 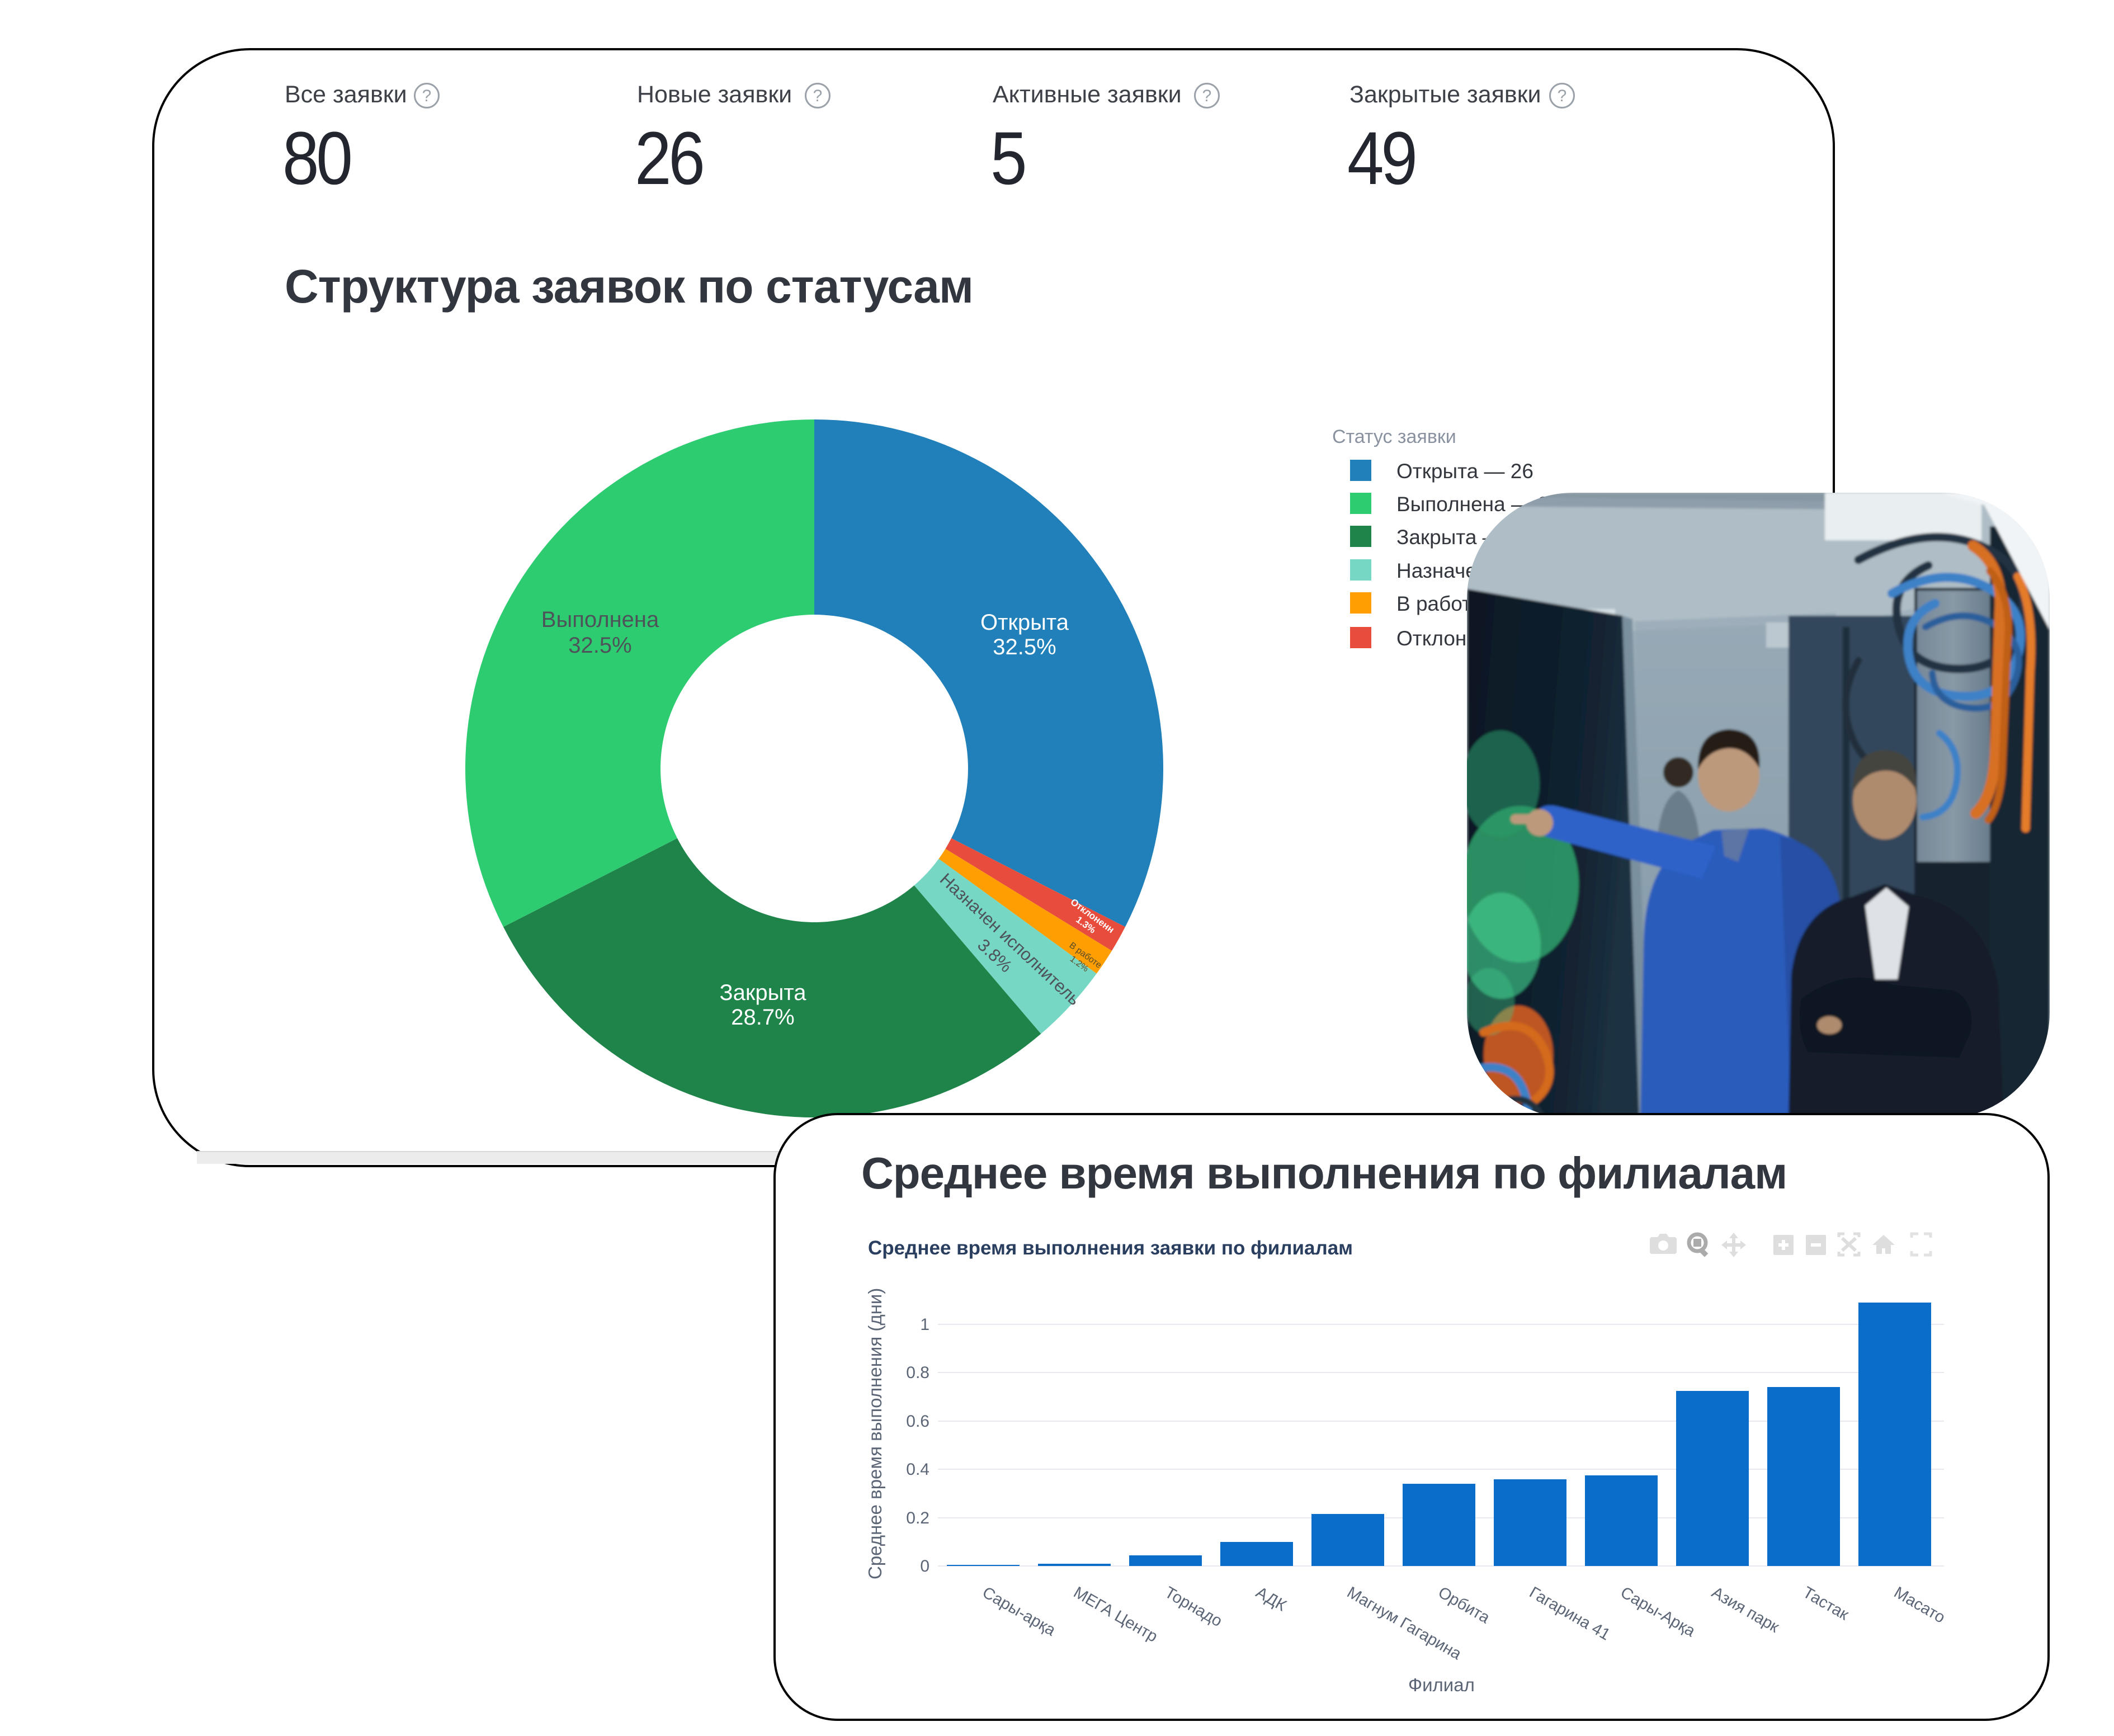 I want to click on svg-text: Закрыта, so click(x=762, y=993).